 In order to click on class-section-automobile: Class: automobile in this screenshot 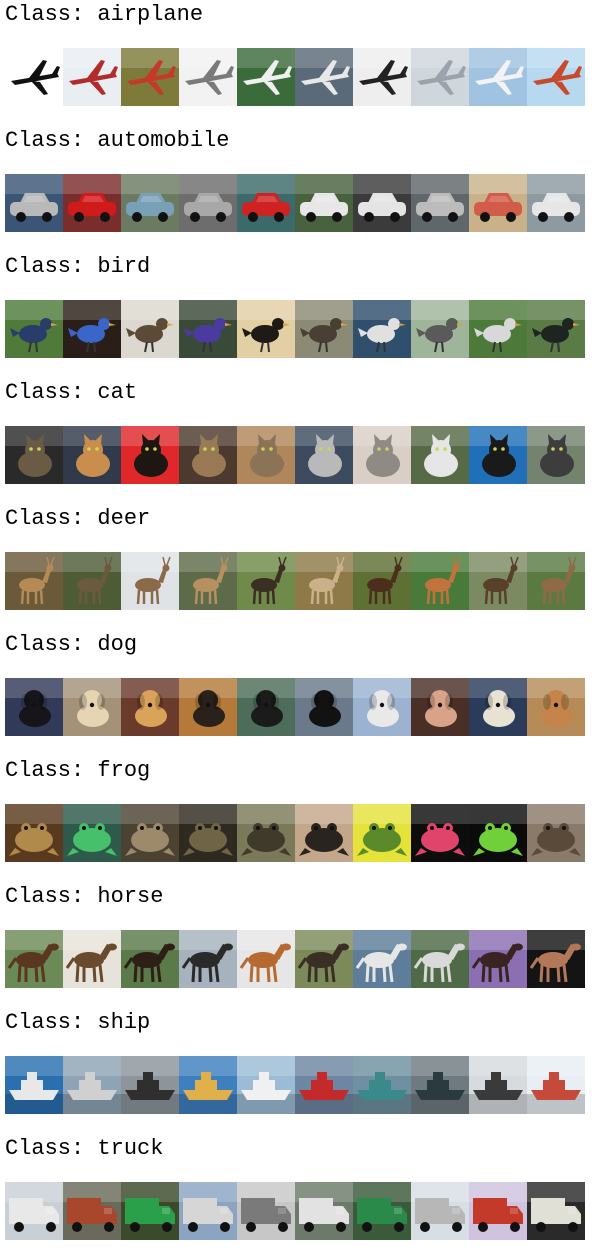, I will do `click(298, 189)`.